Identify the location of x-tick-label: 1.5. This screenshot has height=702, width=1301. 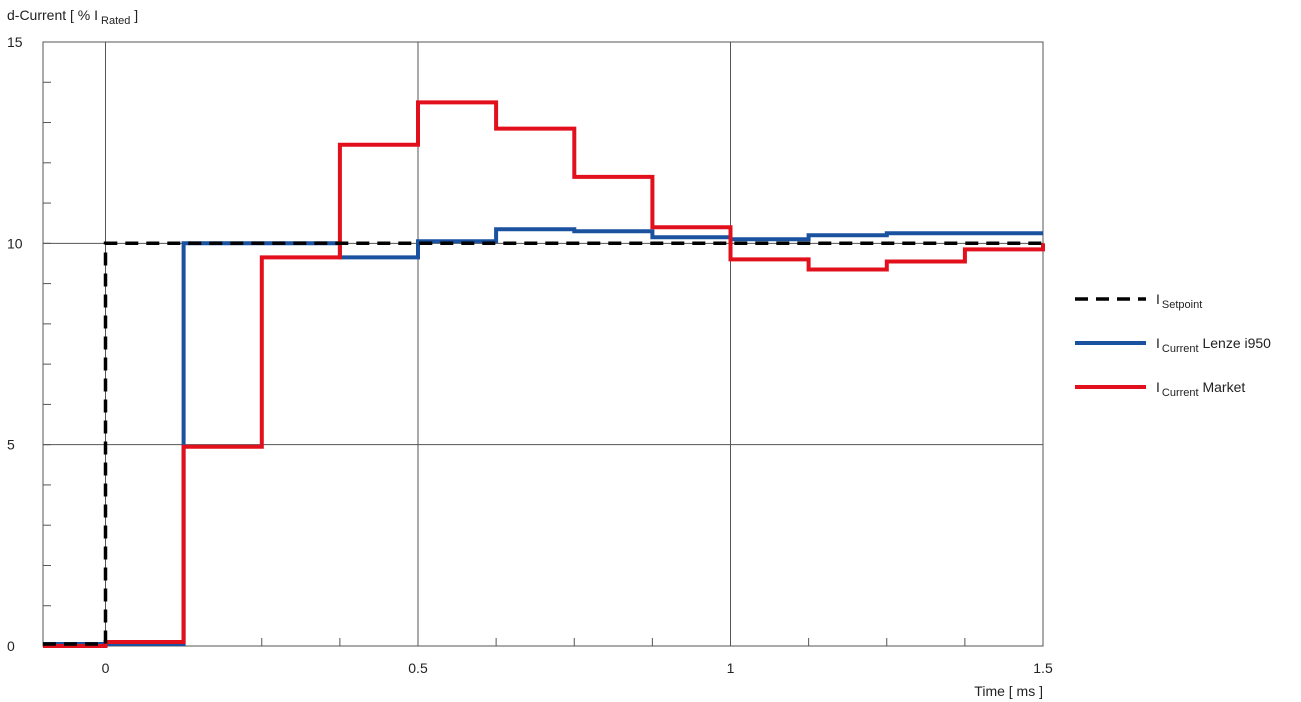
(1043, 668).